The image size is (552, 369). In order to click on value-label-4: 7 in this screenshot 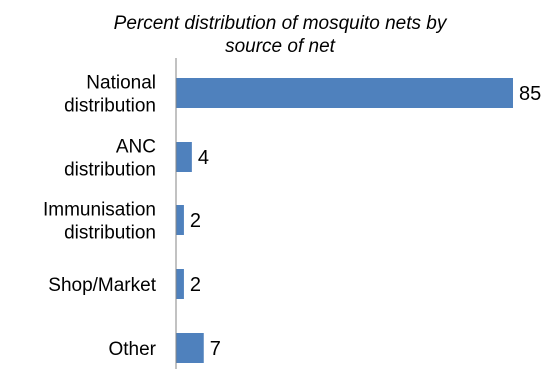, I will do `click(215, 349)`.